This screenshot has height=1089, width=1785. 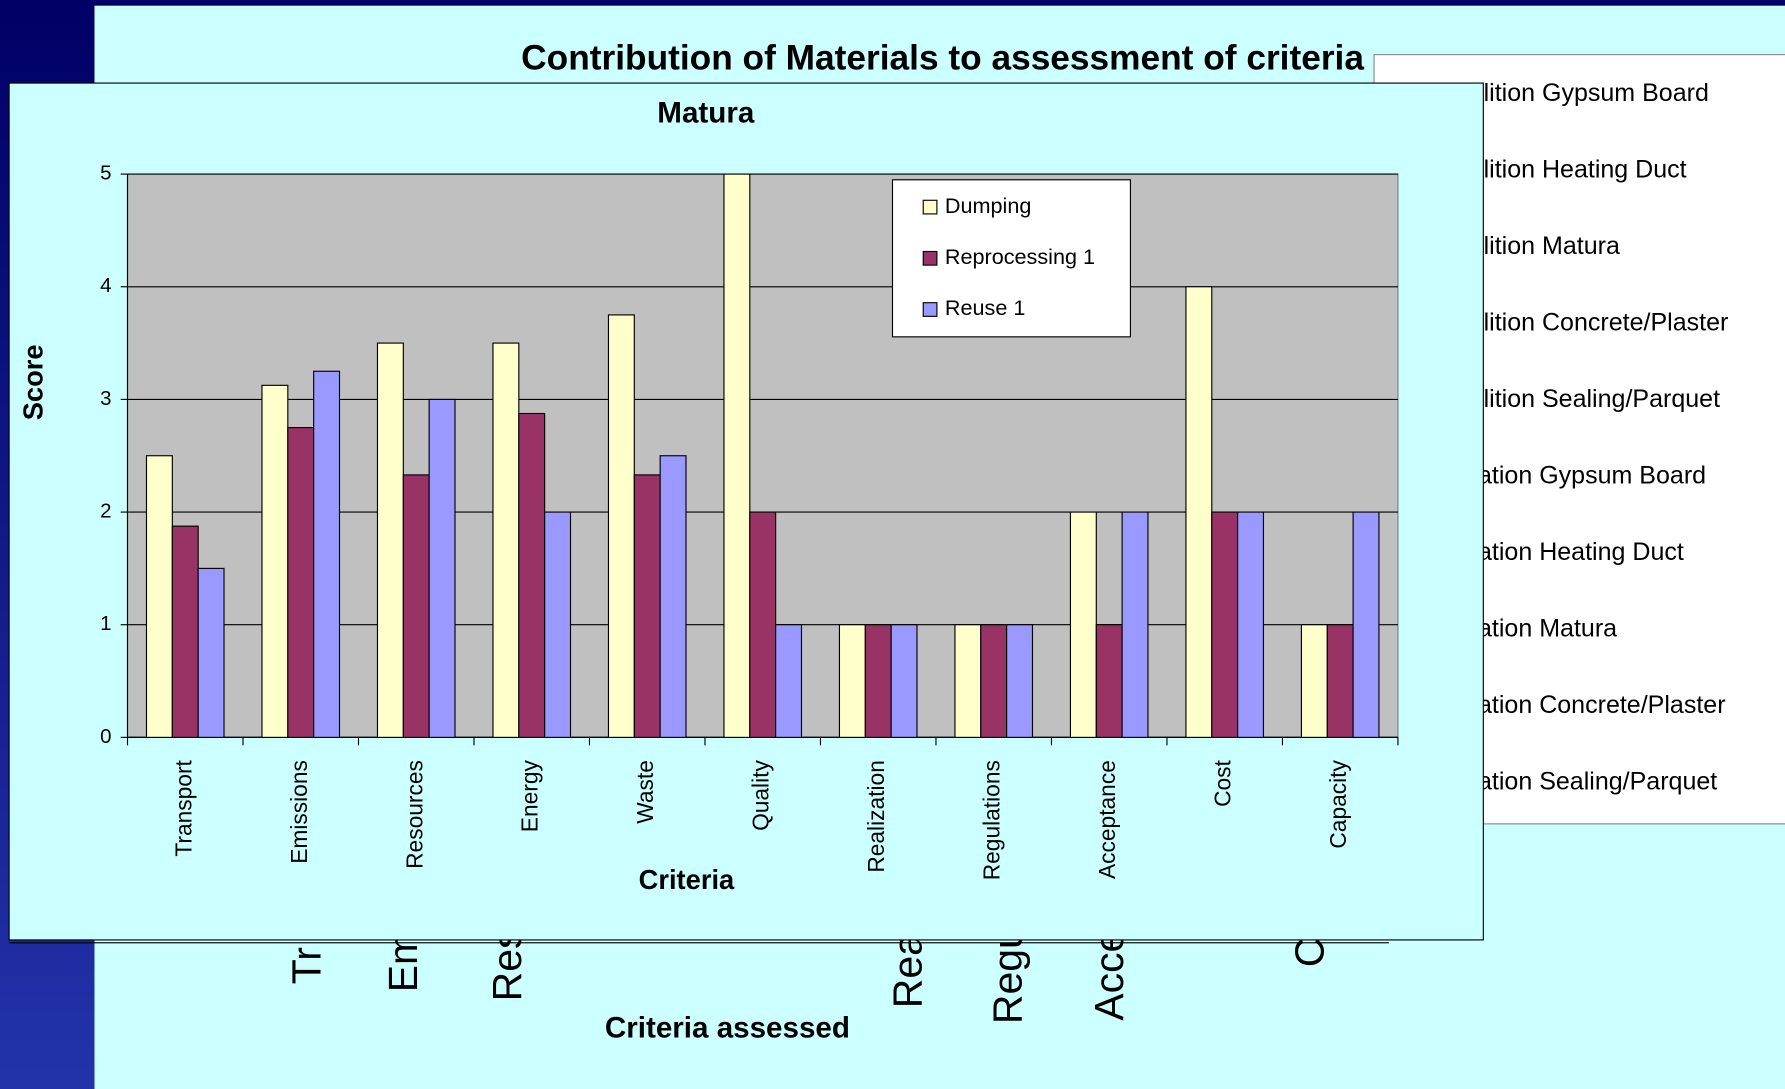 I want to click on x-tick-label: Cost, so click(x=1223, y=782).